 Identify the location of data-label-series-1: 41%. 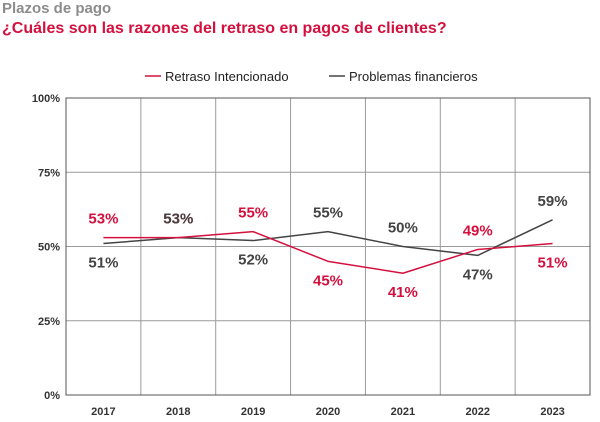
(403, 292).